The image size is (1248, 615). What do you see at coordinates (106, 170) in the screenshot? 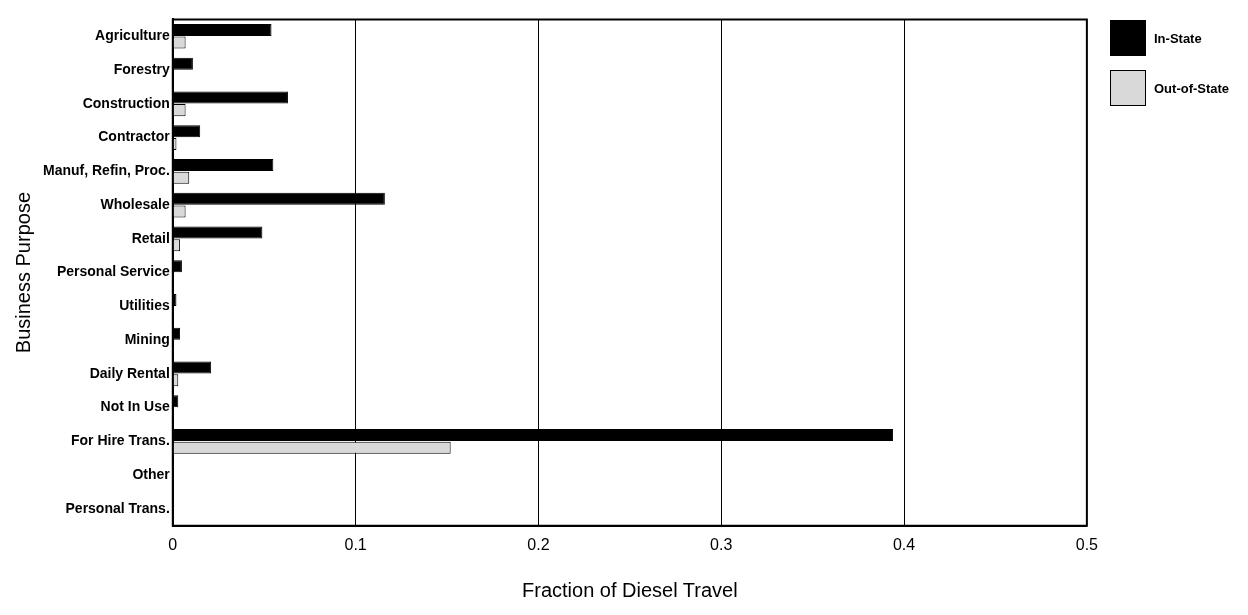
I see `y-tick-label: Manuf, Refin, Proc.` at bounding box center [106, 170].